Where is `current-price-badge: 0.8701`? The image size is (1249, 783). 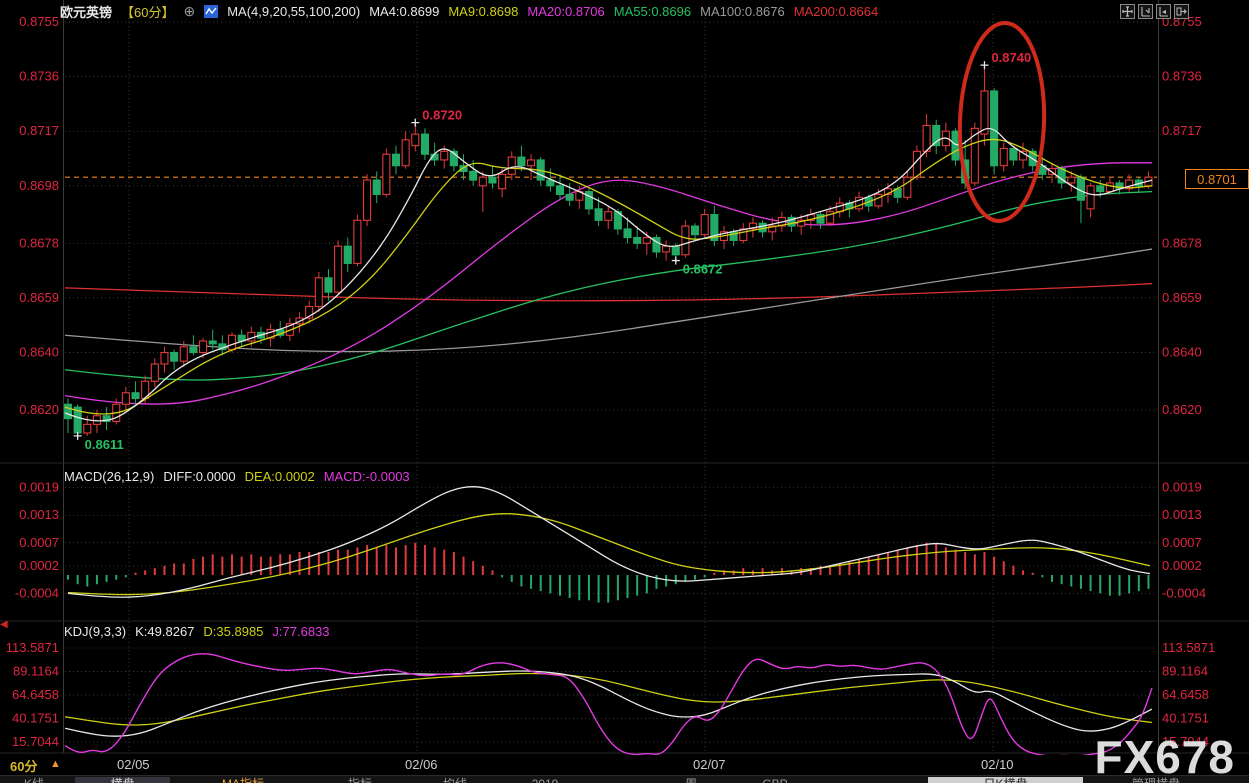 current-price-badge: 0.8701 is located at coordinates (1217, 179).